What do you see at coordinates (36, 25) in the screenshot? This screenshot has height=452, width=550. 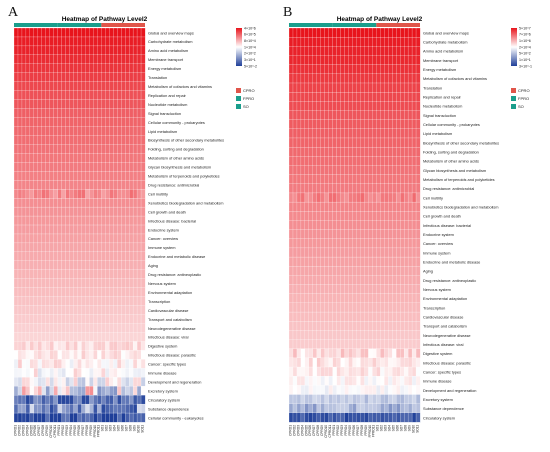 I see `group-bar-CPRO` at bounding box center [36, 25].